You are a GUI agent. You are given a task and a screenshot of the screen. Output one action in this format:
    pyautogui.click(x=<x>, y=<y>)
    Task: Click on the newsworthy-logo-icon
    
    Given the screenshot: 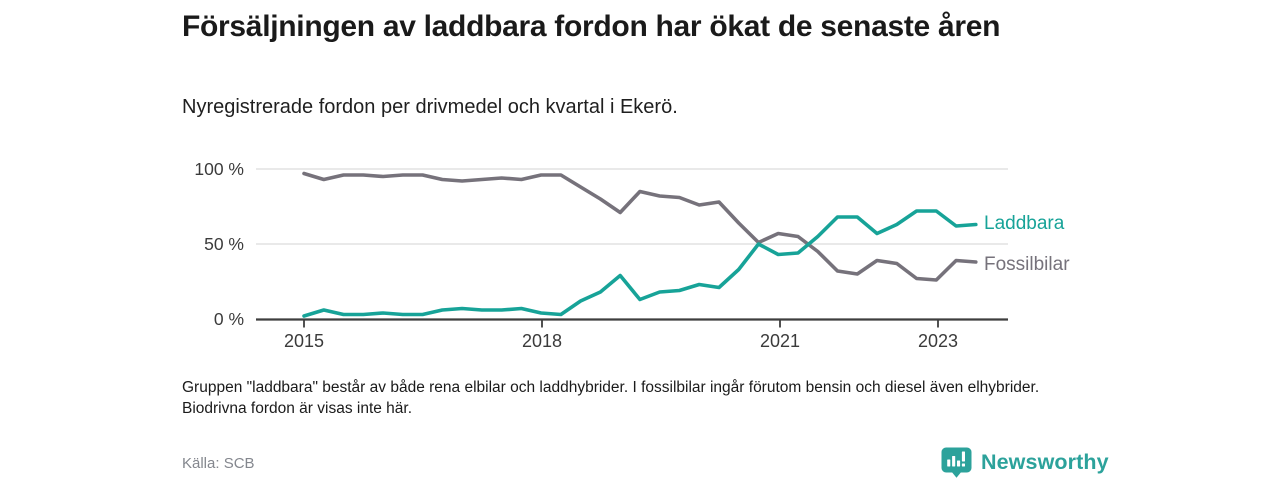 What is the action you would take?
    pyautogui.click(x=956, y=462)
    